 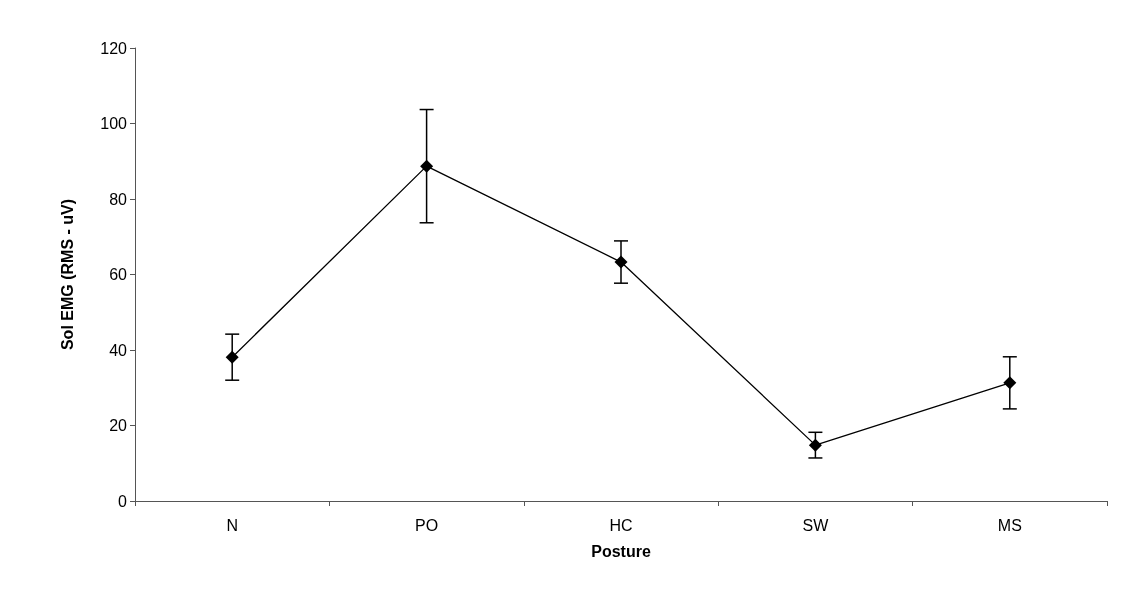 I want to click on y-tick-label: 0, so click(x=123, y=501).